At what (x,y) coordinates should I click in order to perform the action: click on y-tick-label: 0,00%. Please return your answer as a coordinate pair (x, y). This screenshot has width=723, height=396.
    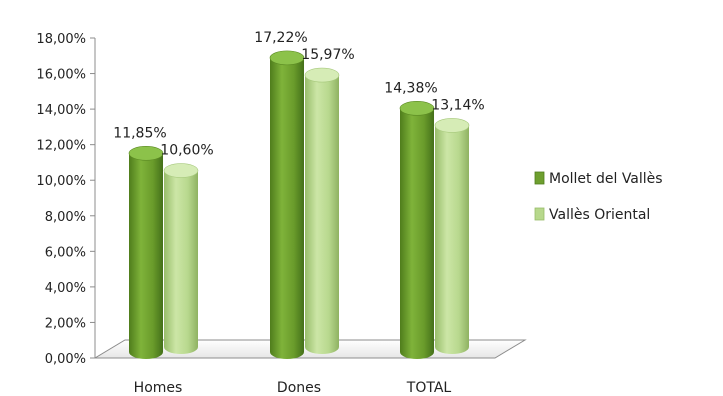
    Looking at the image, I should click on (65, 359).